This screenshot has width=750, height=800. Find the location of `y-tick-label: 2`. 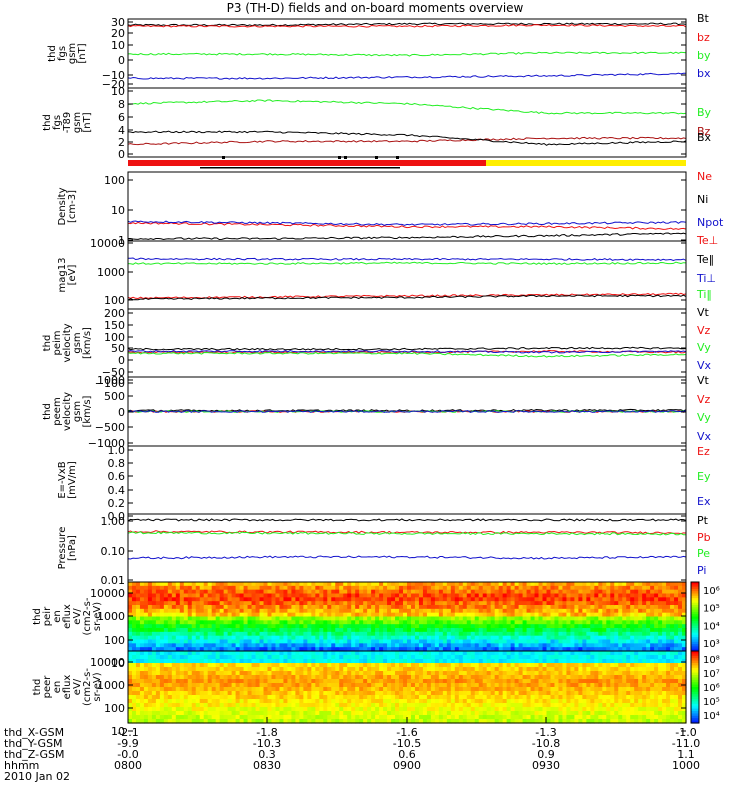

y-tick-label: 2 is located at coordinates (121, 142).